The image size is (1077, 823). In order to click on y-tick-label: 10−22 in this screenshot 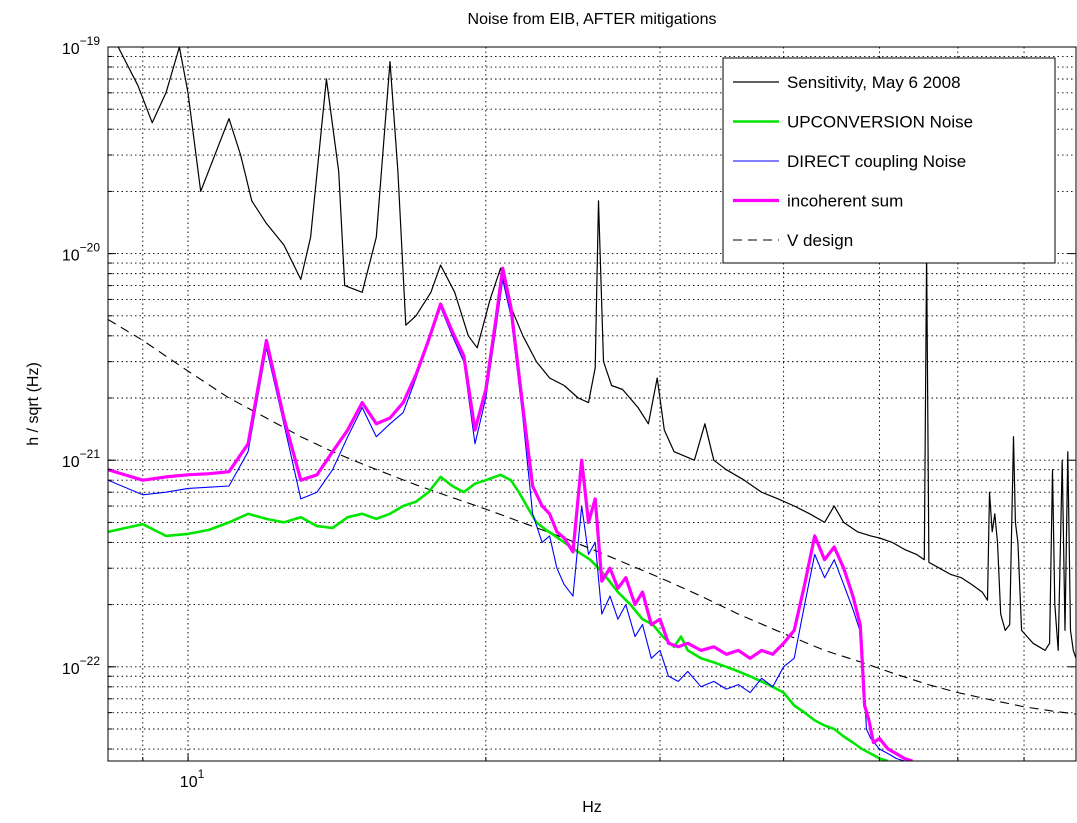, I will do `click(81, 666)`.